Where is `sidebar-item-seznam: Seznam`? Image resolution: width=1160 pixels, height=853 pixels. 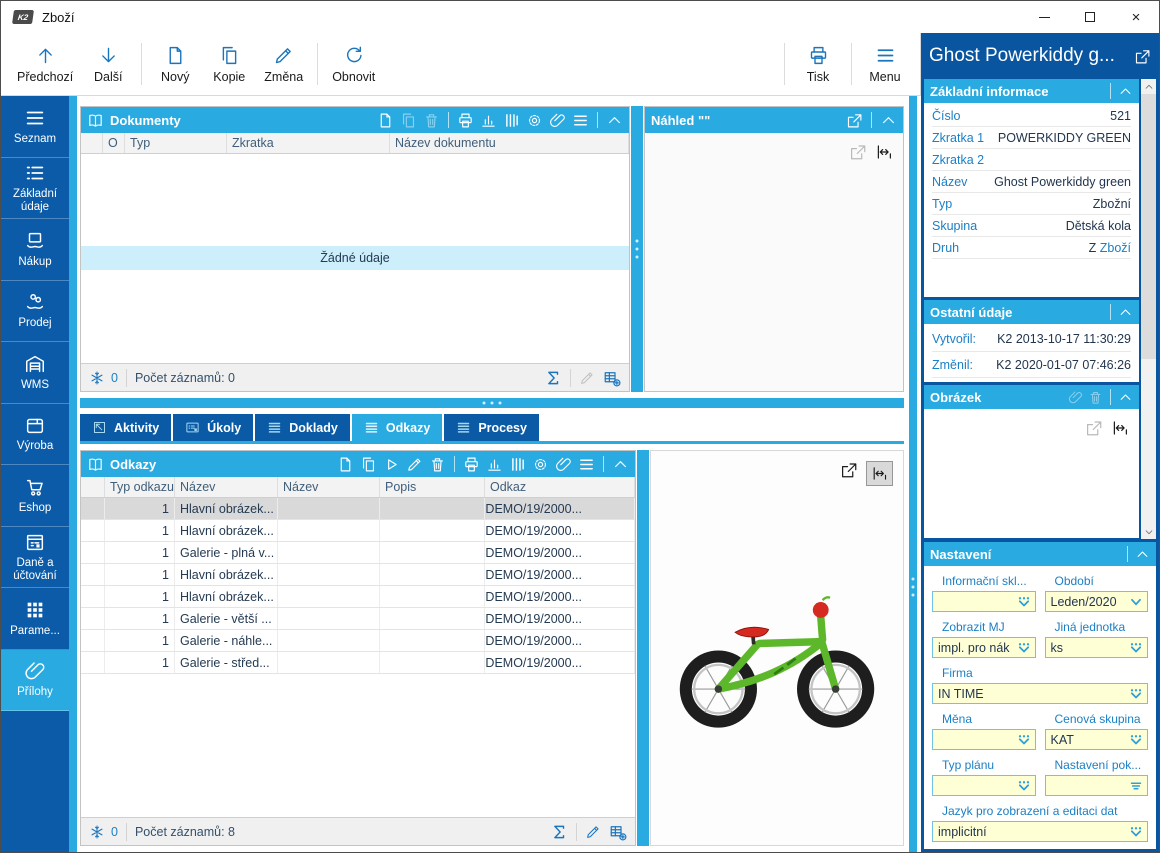
sidebar-item-seznam: Seznam is located at coordinates (35, 127).